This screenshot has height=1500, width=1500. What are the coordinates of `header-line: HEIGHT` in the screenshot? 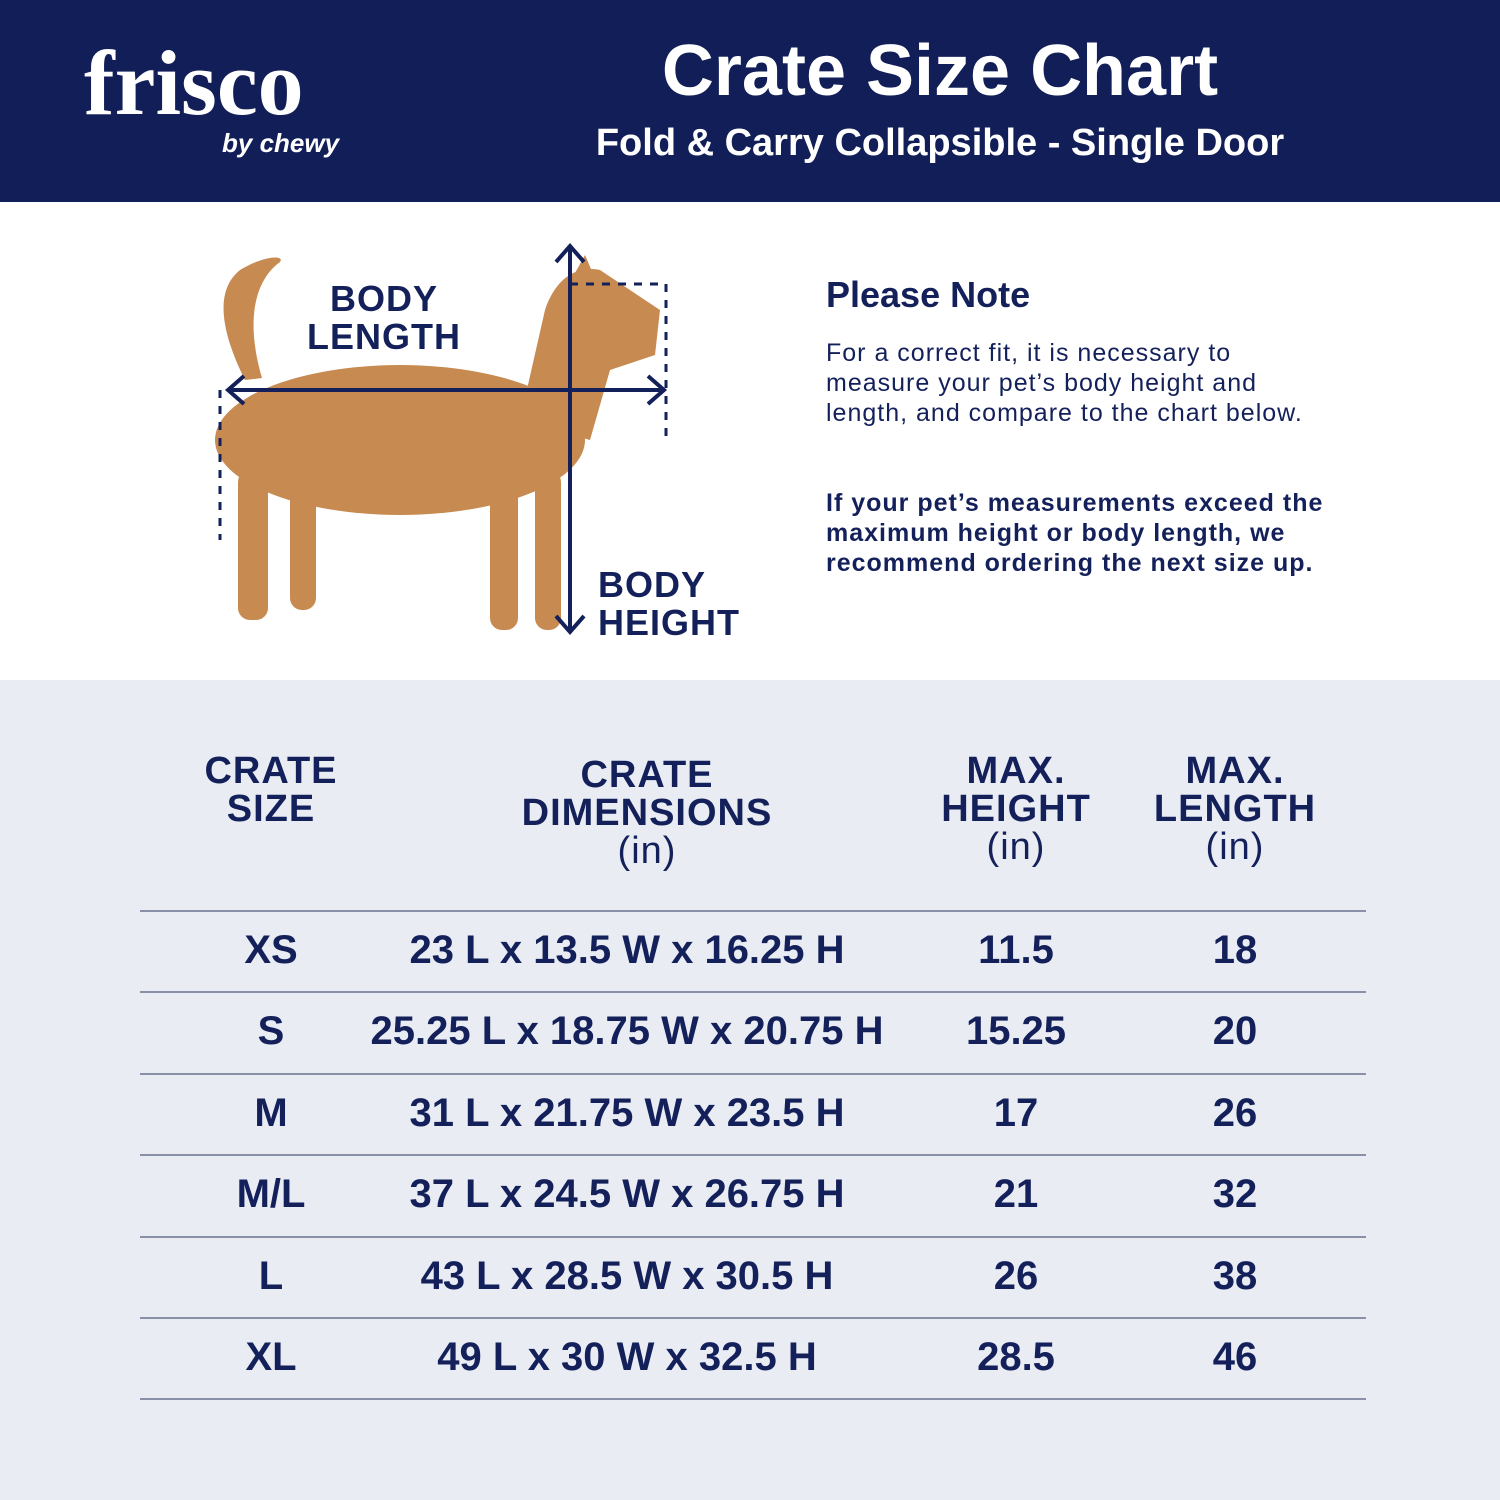 It's located at (1016, 809).